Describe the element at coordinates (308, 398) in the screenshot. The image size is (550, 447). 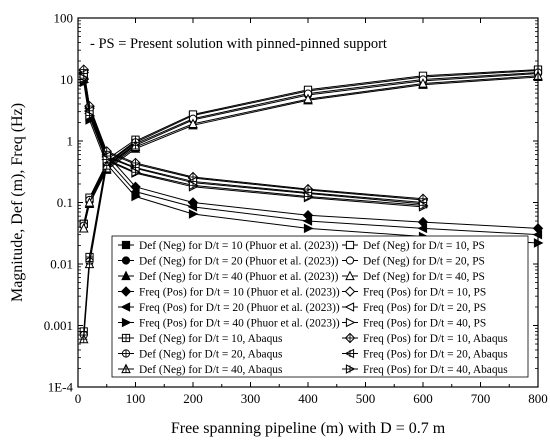
I see `x-tick-label: 400` at that location.